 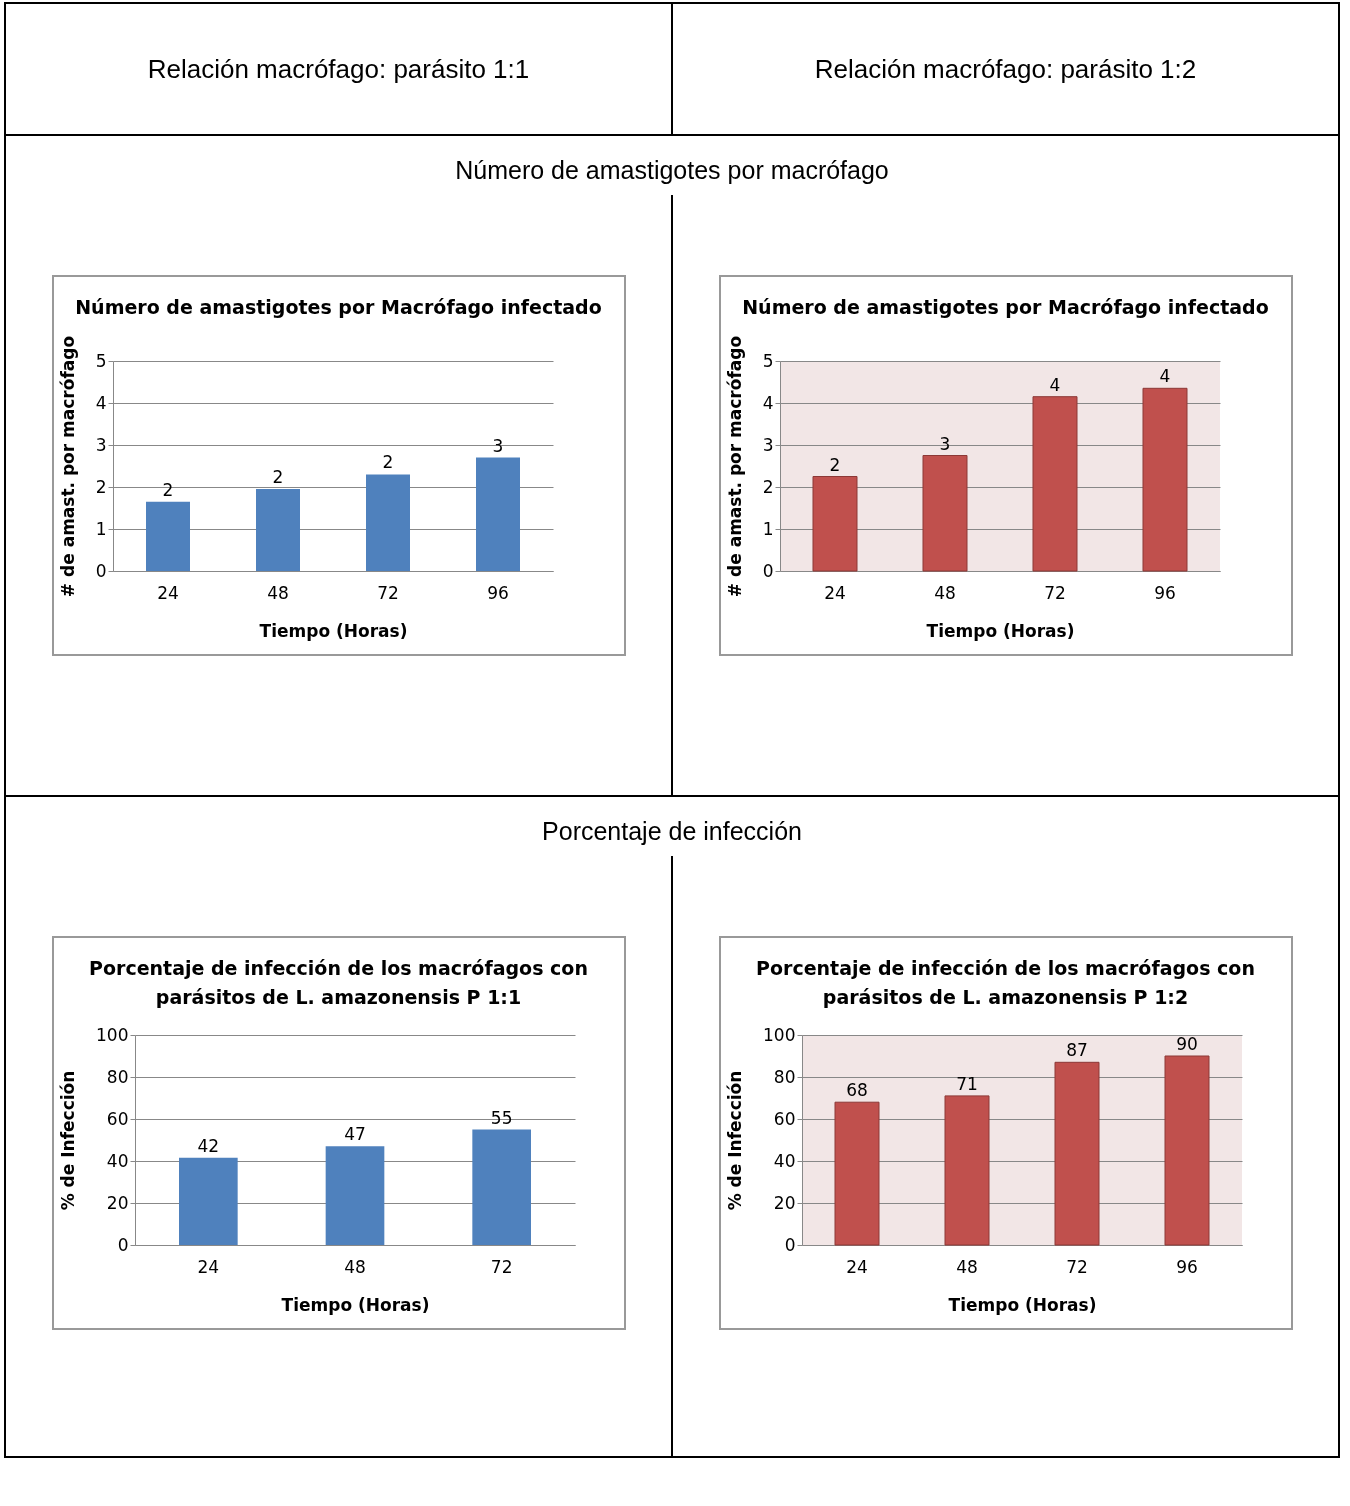 What do you see at coordinates (338, 983) in the screenshot?
I see `chart-title: Porcentaje de infección de los macrófagos con parásitos de L. amazonensis P 1:1` at bounding box center [338, 983].